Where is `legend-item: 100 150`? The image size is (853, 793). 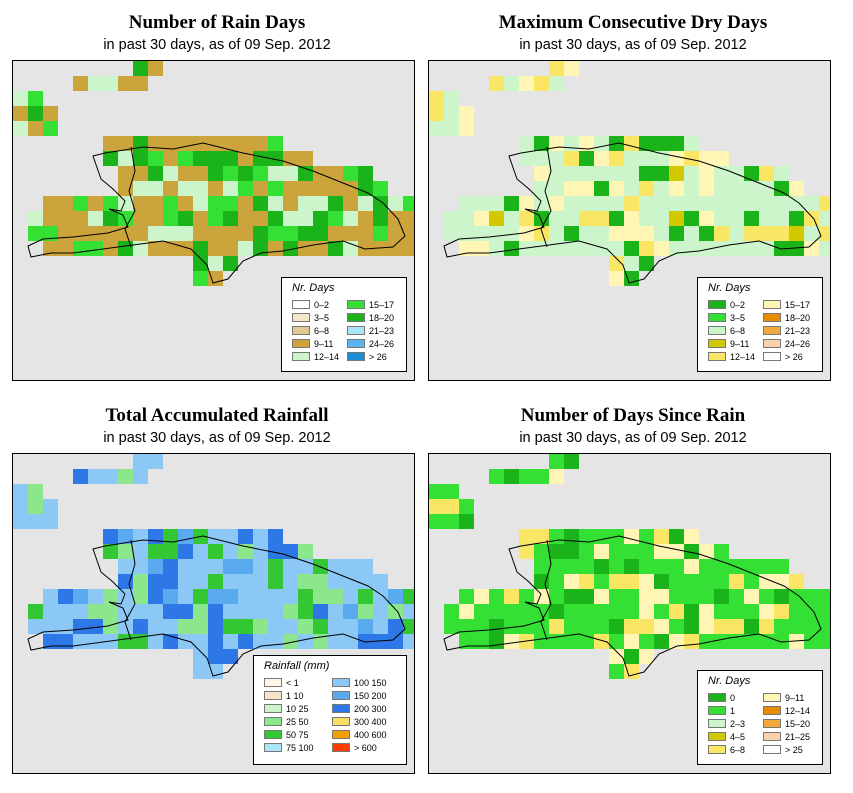 legend-item: 100 150 is located at coordinates (359, 683).